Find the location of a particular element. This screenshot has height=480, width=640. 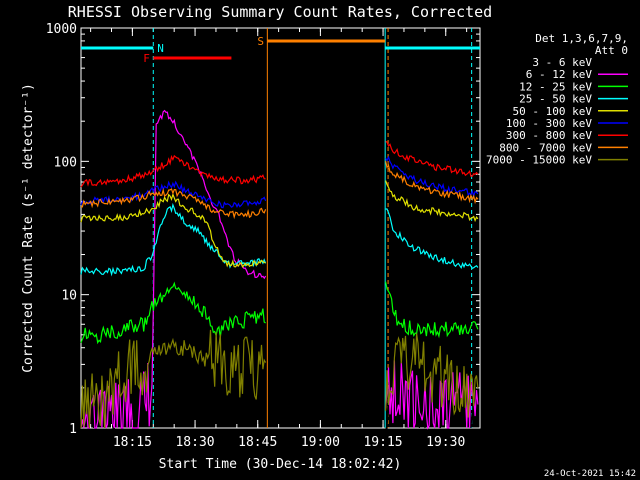

legend-label: 3 - 6 keV is located at coordinates (562, 62).